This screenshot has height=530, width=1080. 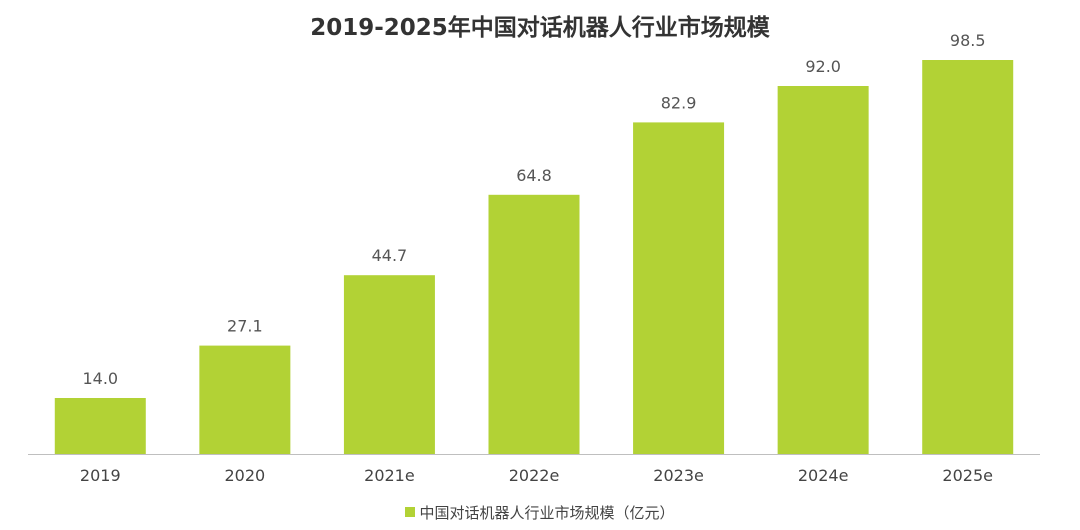 I want to click on value-label-2025e: 98.5, so click(x=968, y=40).